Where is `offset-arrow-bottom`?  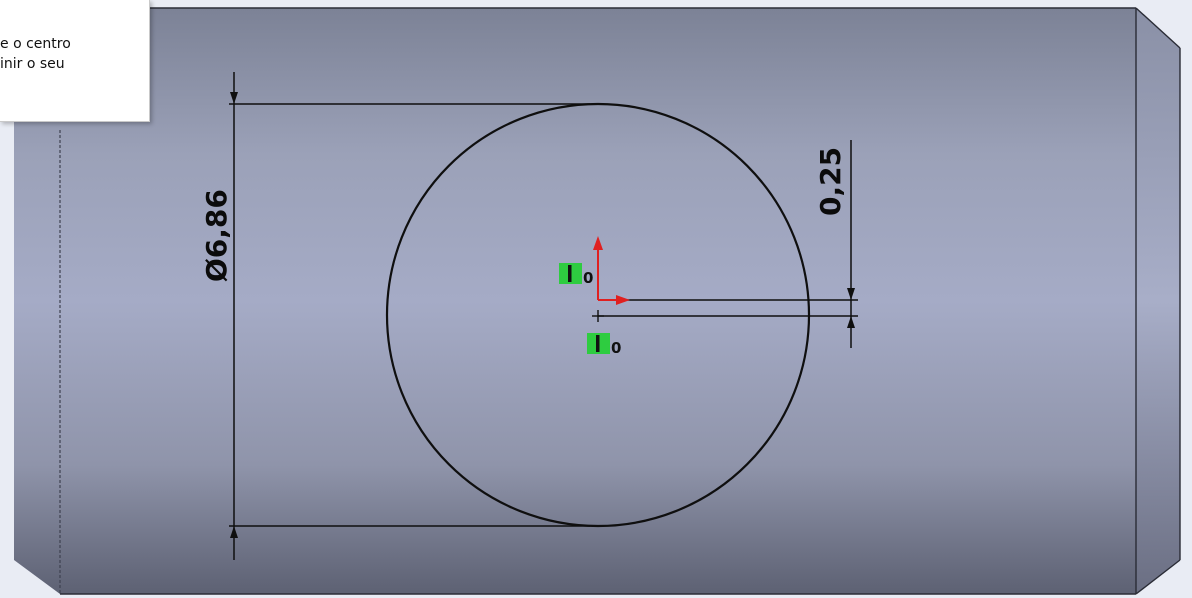
offset-arrow-bottom is located at coordinates (851, 322).